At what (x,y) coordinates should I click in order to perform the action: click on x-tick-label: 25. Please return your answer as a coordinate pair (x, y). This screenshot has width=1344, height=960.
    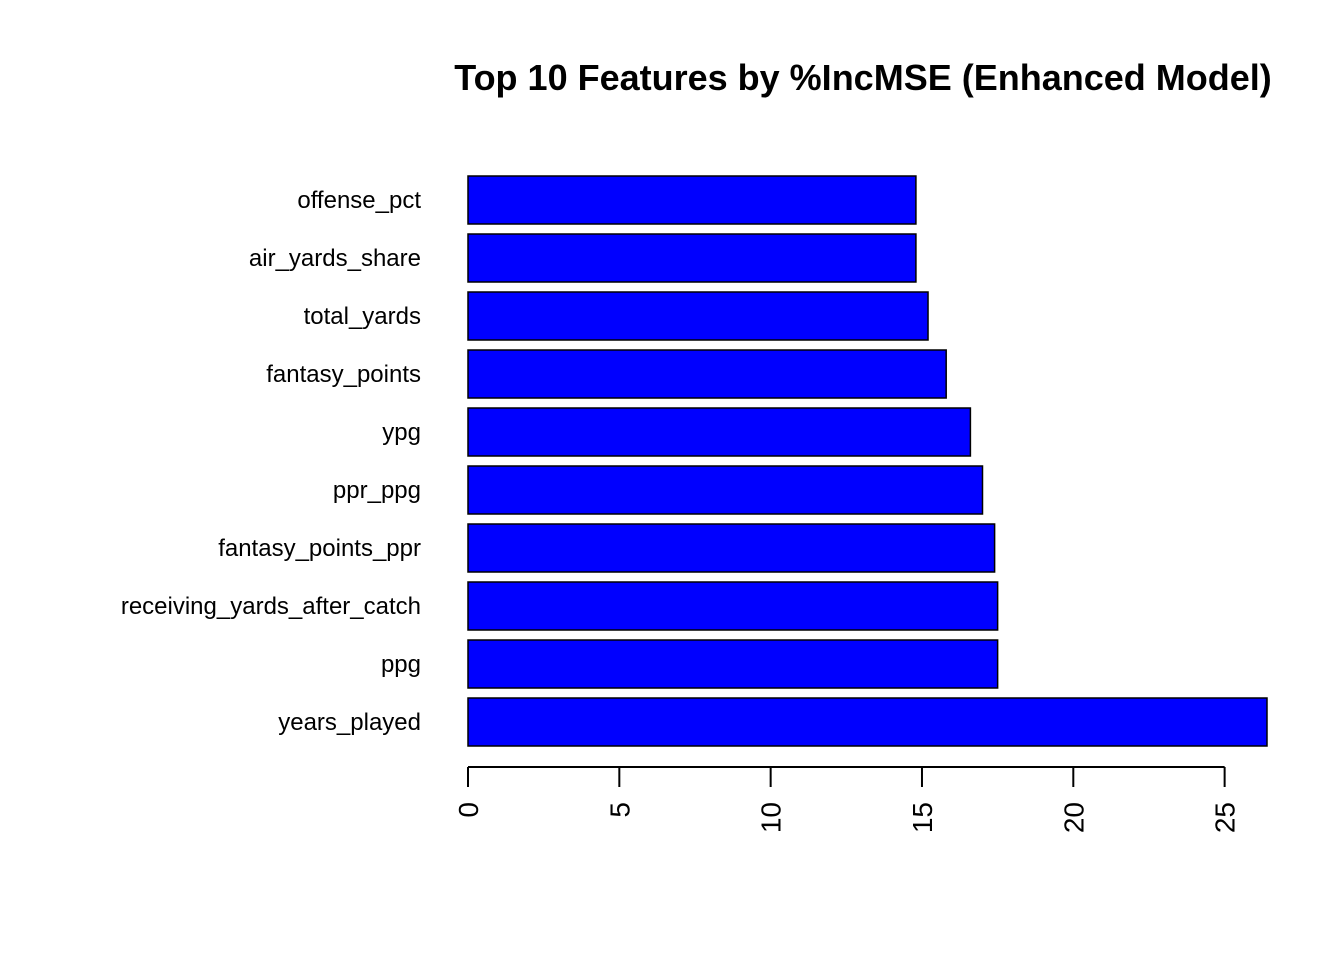
    Looking at the image, I should click on (1225, 817).